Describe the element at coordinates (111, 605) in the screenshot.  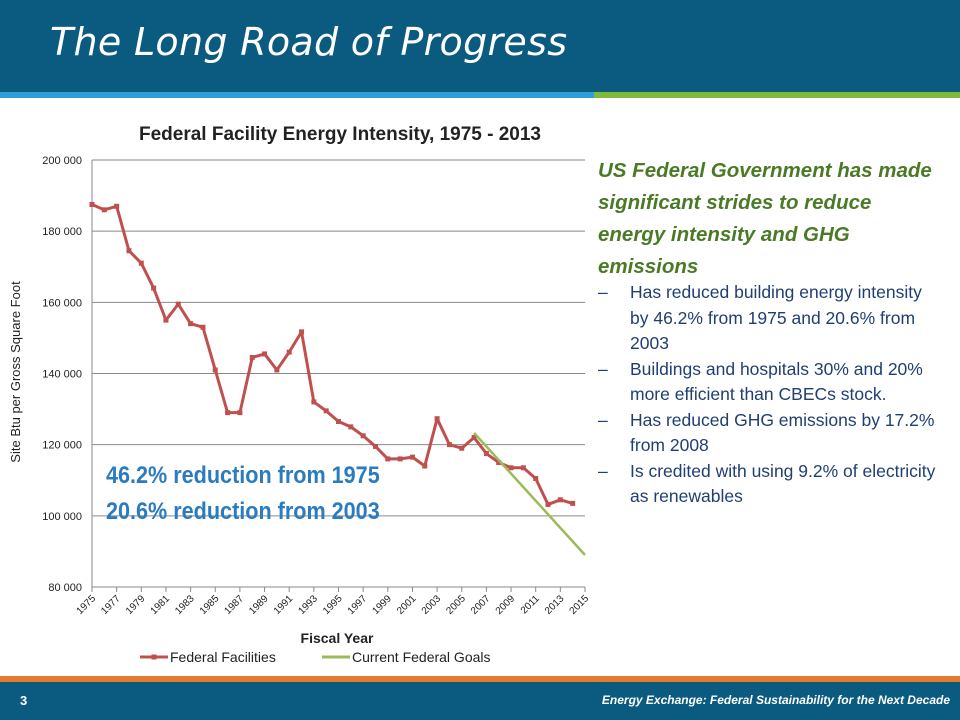
I see `x-tick-label: 1977` at that location.